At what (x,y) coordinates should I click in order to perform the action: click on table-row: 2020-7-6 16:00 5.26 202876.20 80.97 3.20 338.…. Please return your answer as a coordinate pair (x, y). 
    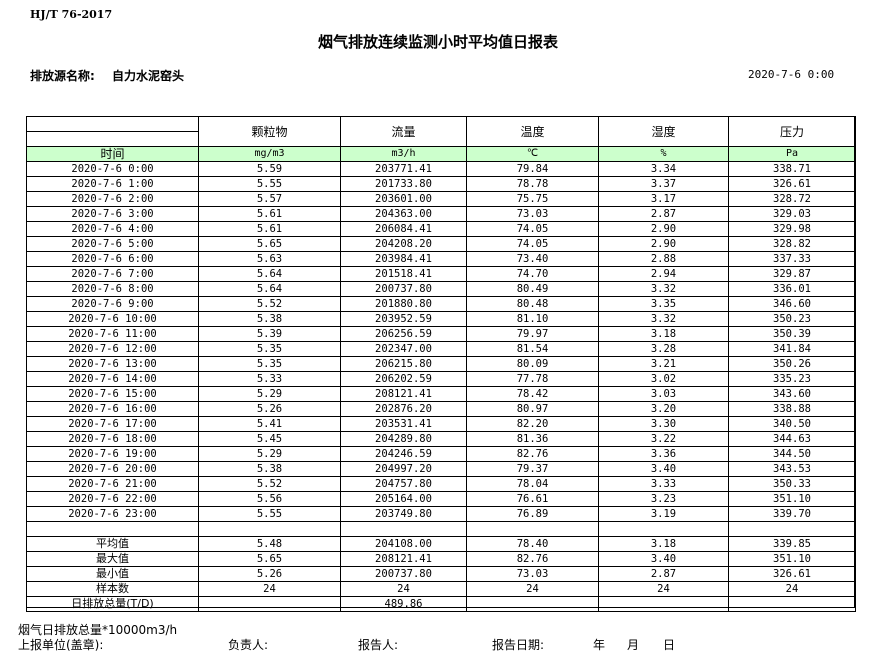
    Looking at the image, I should click on (441, 409).